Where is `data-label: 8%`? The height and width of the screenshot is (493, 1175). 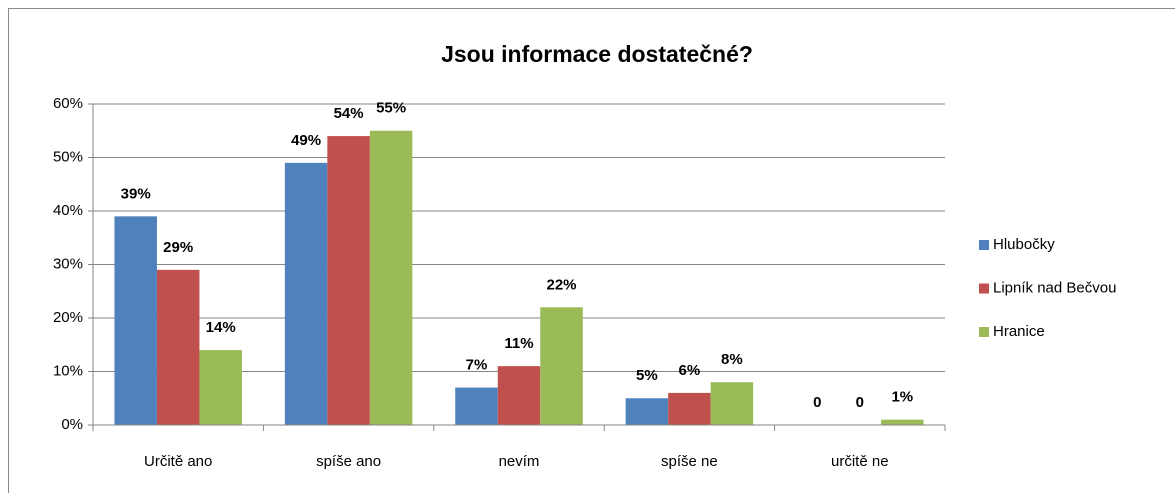
data-label: 8% is located at coordinates (732, 359).